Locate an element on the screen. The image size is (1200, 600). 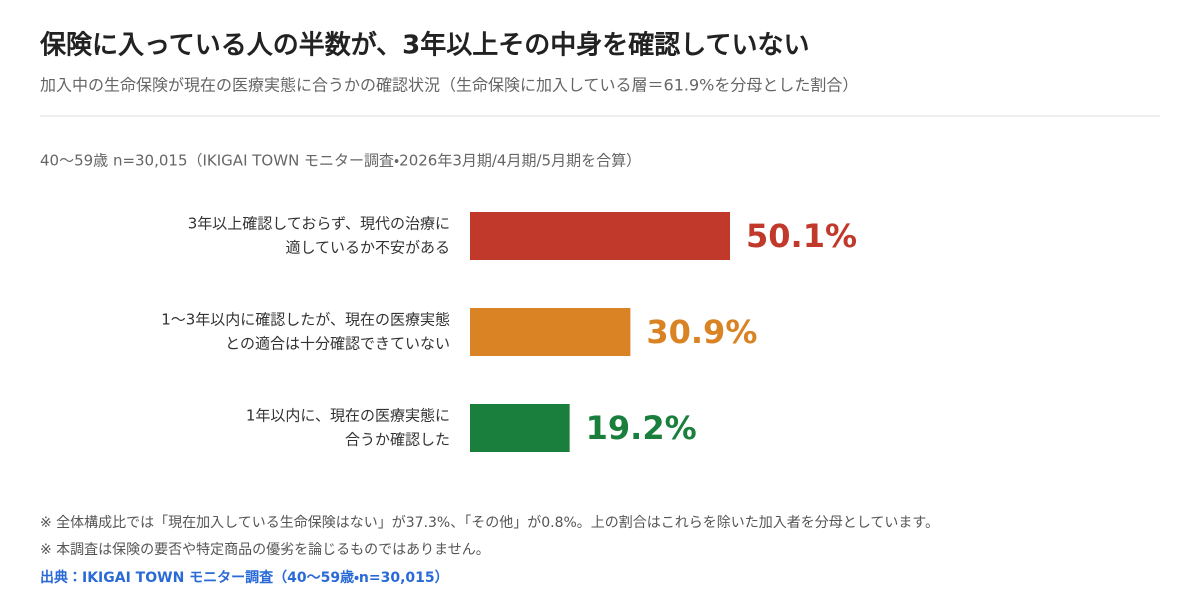
value-label: 19.2% is located at coordinates (641, 428).